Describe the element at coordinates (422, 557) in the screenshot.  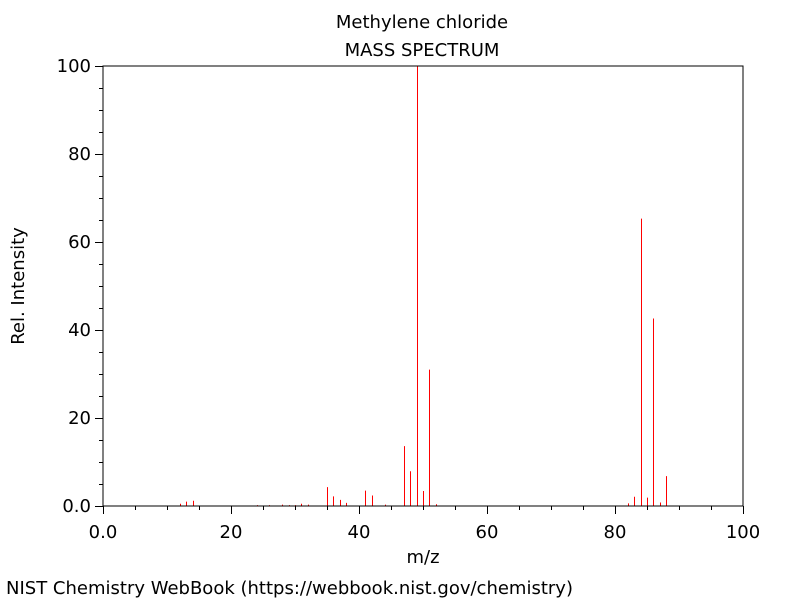
I see `x-axis-label: m/z` at that location.